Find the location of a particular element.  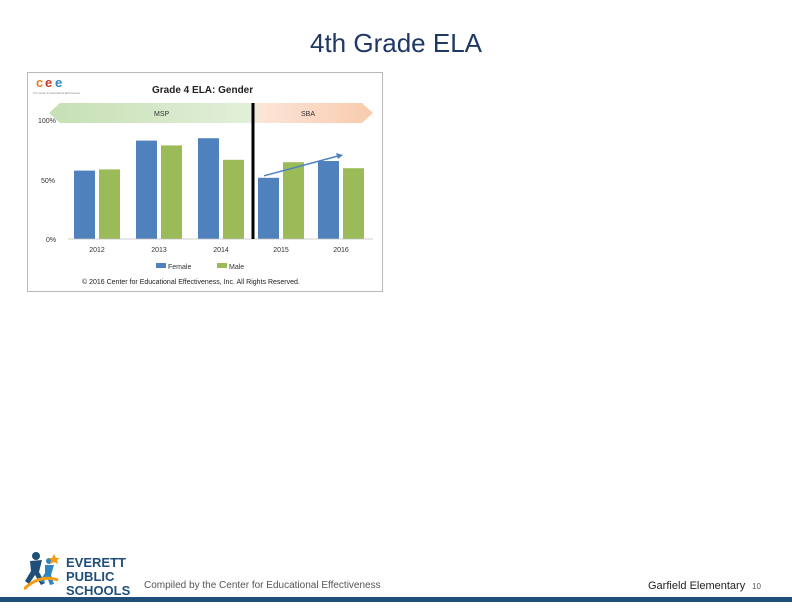

x-tick-label-2013: 2013 is located at coordinates (159, 250).